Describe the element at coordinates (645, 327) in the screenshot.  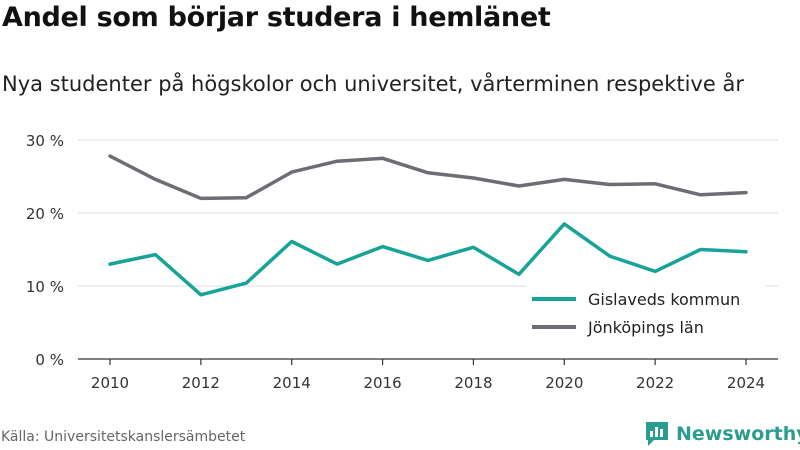
I see `legend-label: Jönköpings län` at that location.